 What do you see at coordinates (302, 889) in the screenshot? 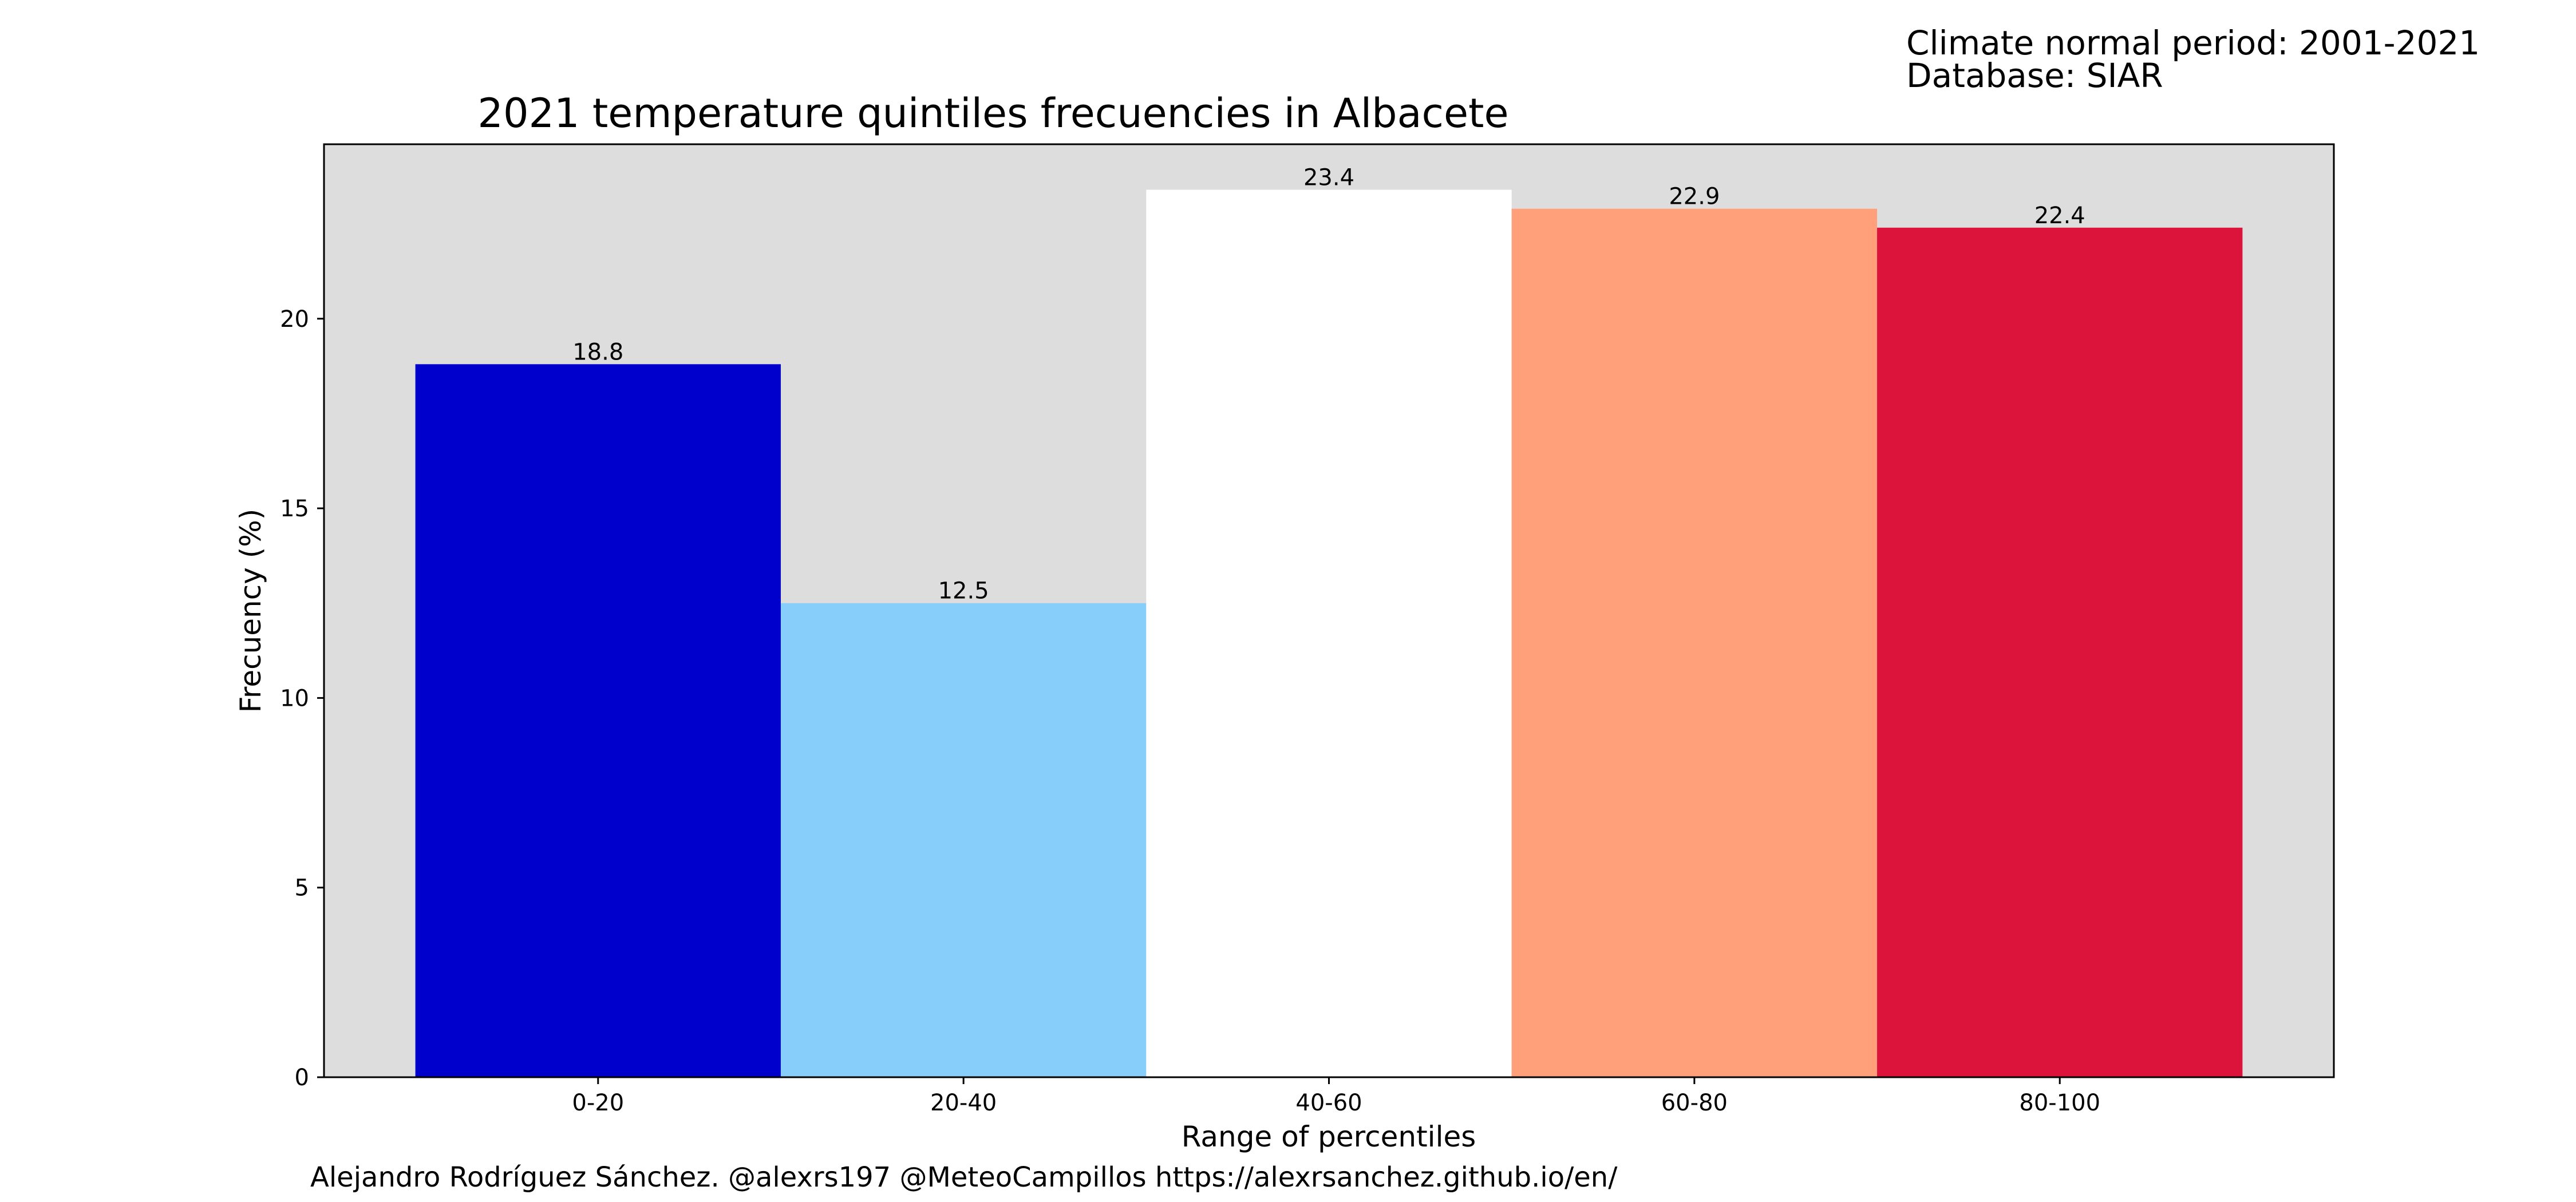
I see `y-tick-label: 5` at bounding box center [302, 889].